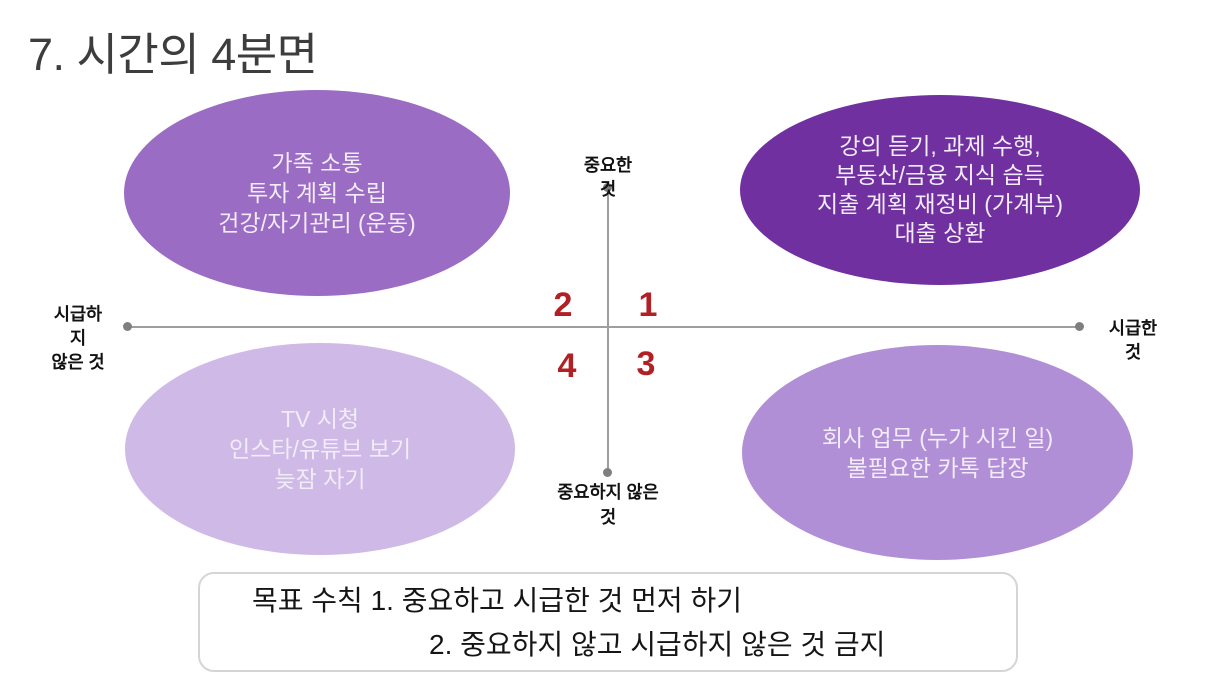 Image resolution: width=1216 pixels, height=684 pixels. What do you see at coordinates (127, 326) in the screenshot?
I see `axis-endpoint-dot-left` at bounding box center [127, 326].